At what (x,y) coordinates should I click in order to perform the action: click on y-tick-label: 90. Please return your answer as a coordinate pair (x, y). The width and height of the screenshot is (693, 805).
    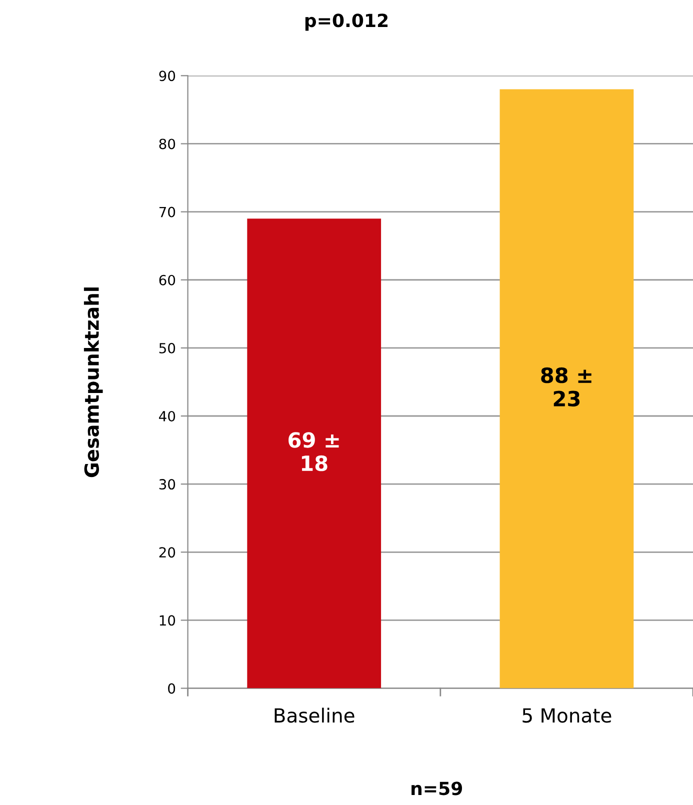
    Looking at the image, I should click on (167, 76).